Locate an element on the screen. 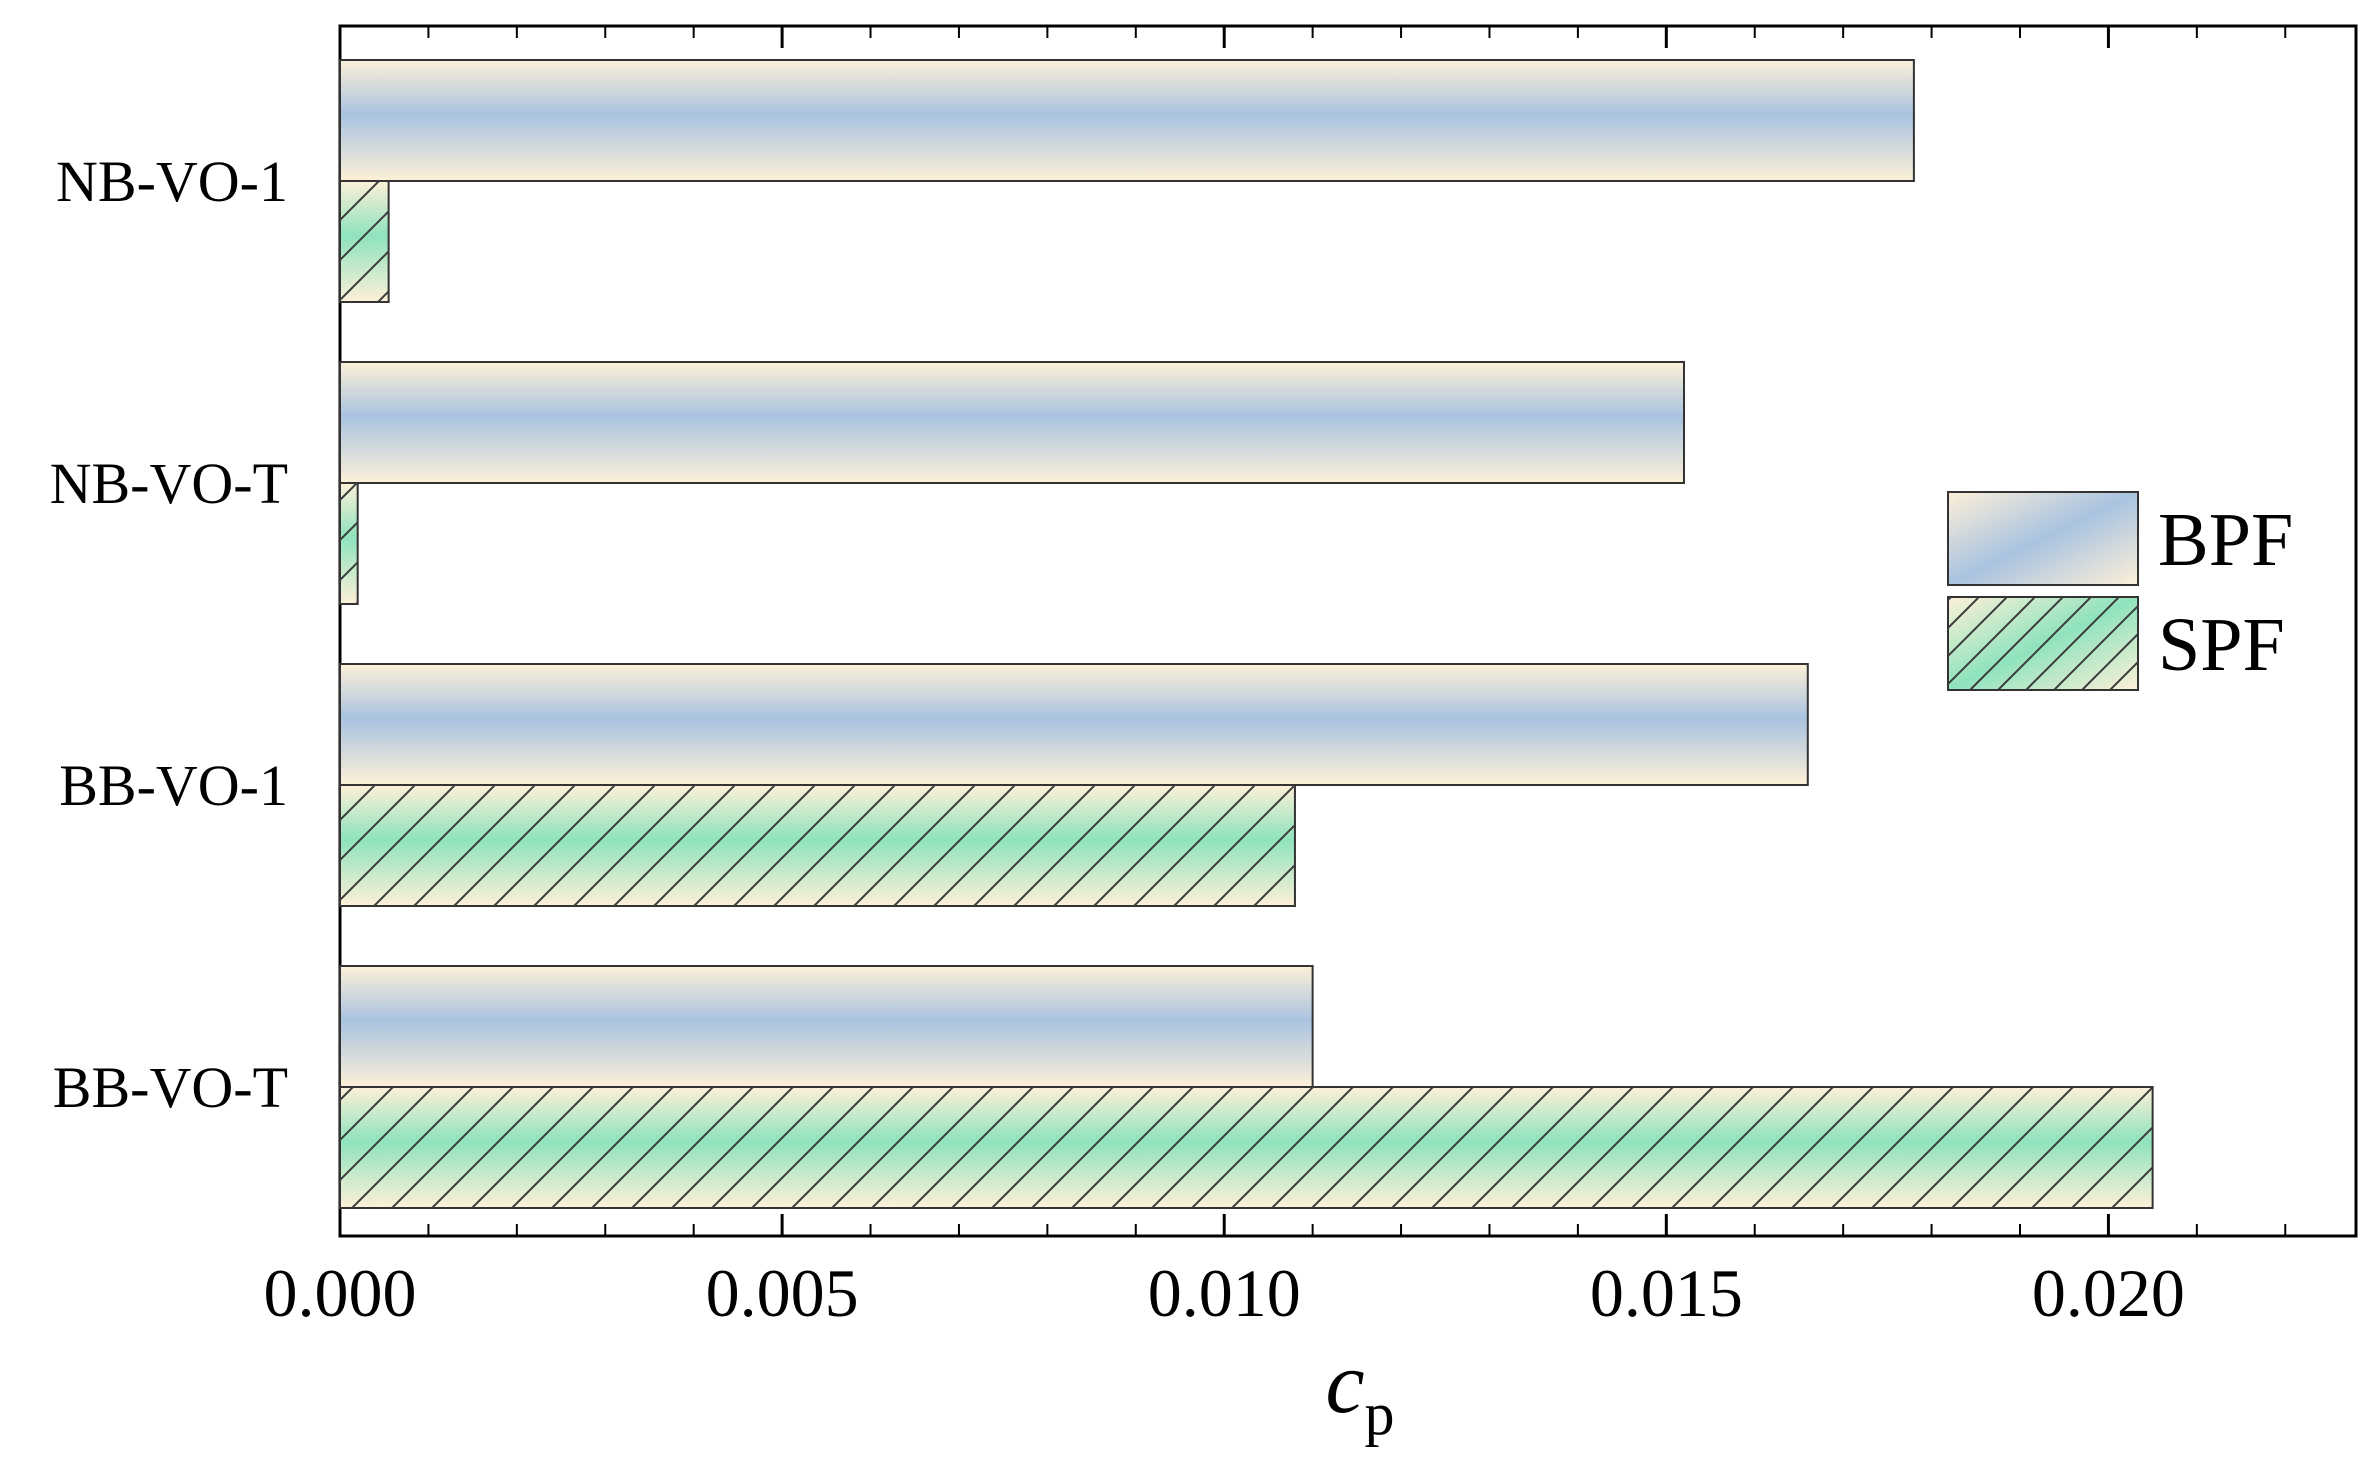 The height and width of the screenshot is (1477, 2379). legend-label-bpf: BPF is located at coordinates (2225, 540).